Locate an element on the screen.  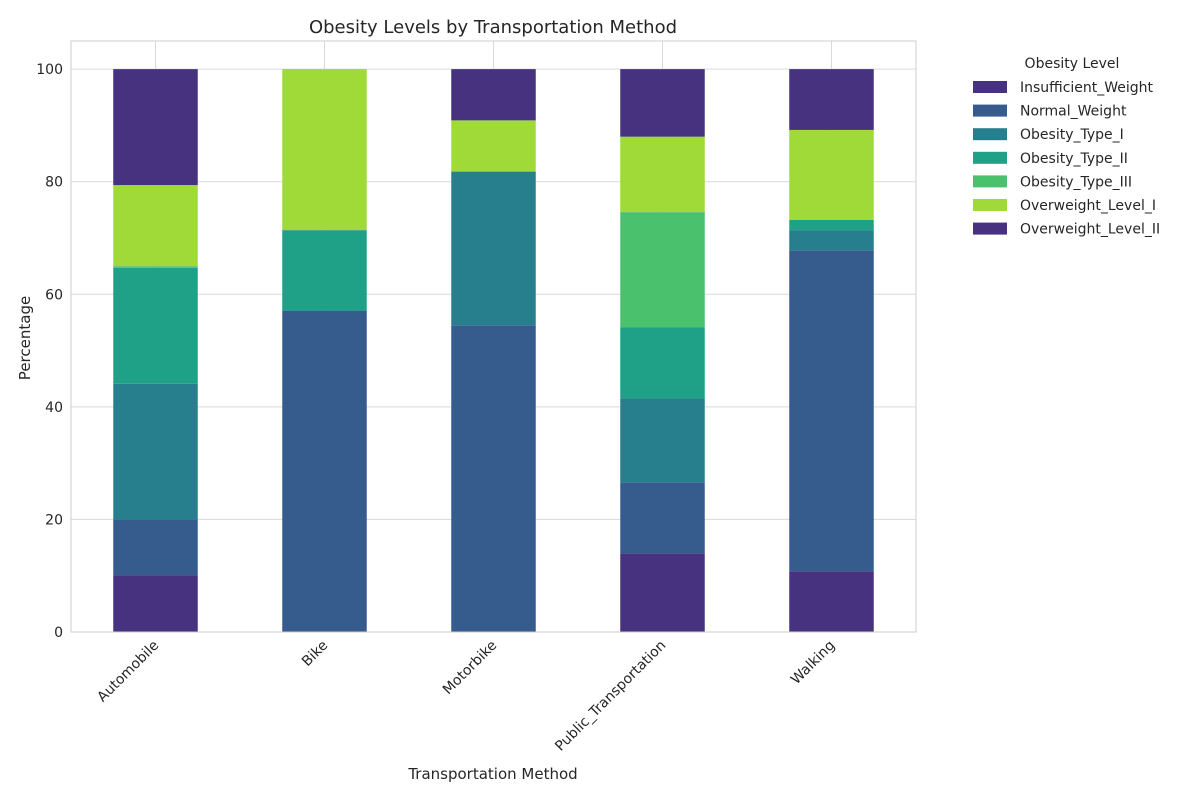
x-tick-label: Automobile is located at coordinates (128, 672).